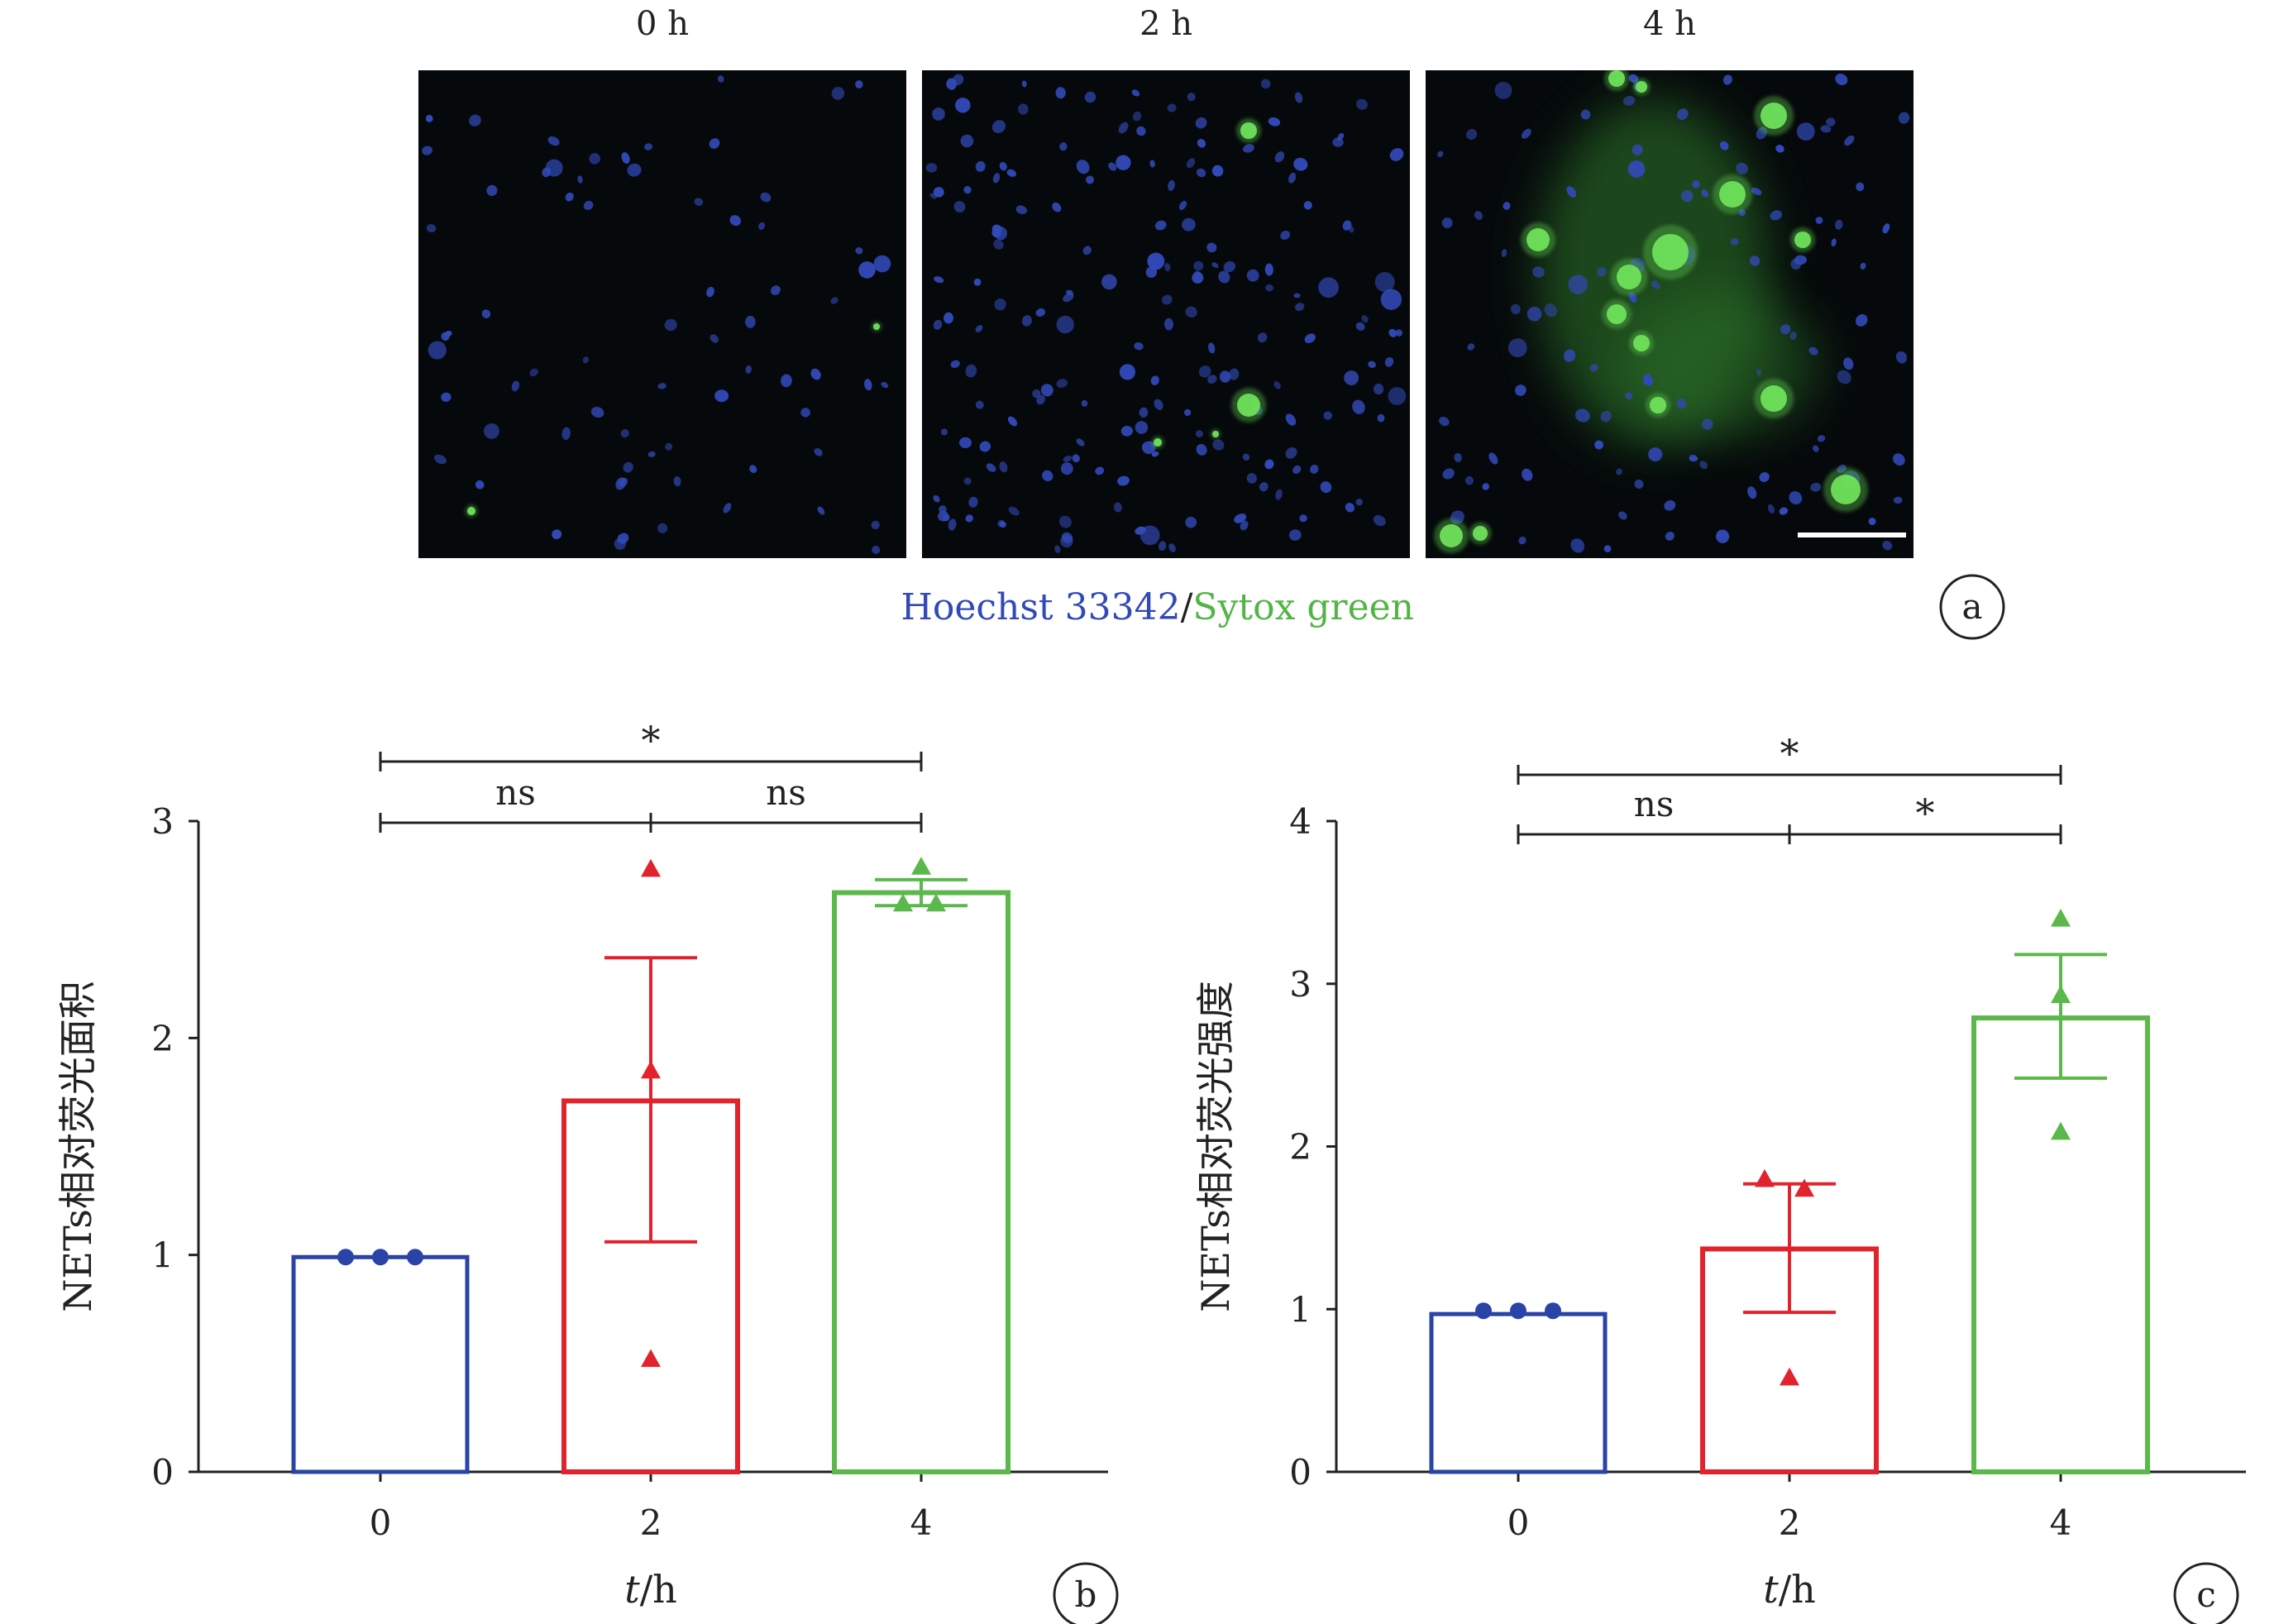  I want to click on panel-letter-a: a, so click(1971, 606).